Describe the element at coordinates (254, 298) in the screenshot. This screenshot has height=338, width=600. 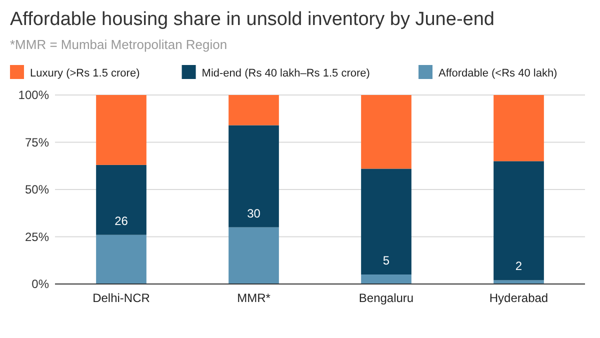
I see `x-tick-label: MMR*` at that location.